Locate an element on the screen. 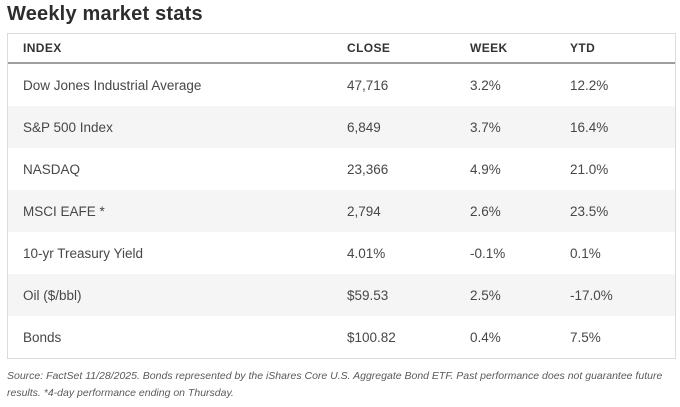 The width and height of the screenshot is (680, 407). cell-ytd: 21.0% is located at coordinates (589, 169).